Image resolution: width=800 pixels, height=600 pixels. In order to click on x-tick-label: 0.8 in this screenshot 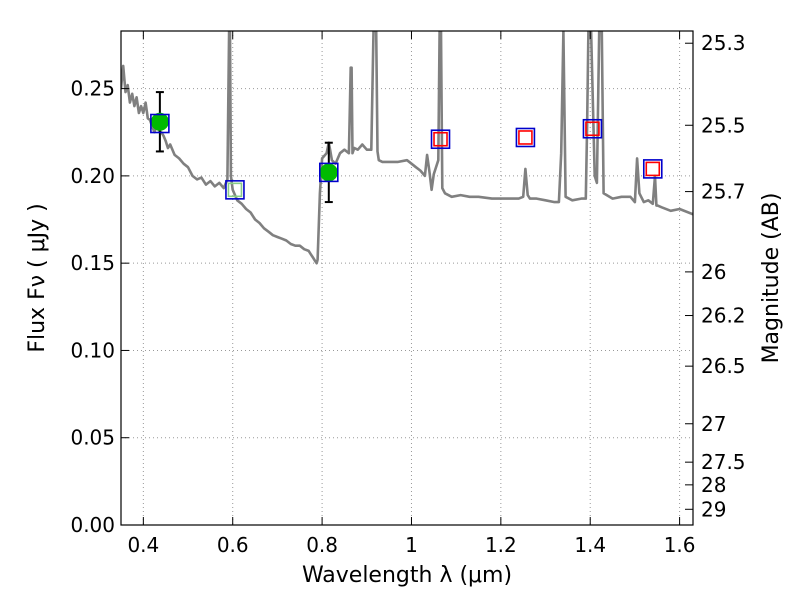, I will do `click(322, 545)`.